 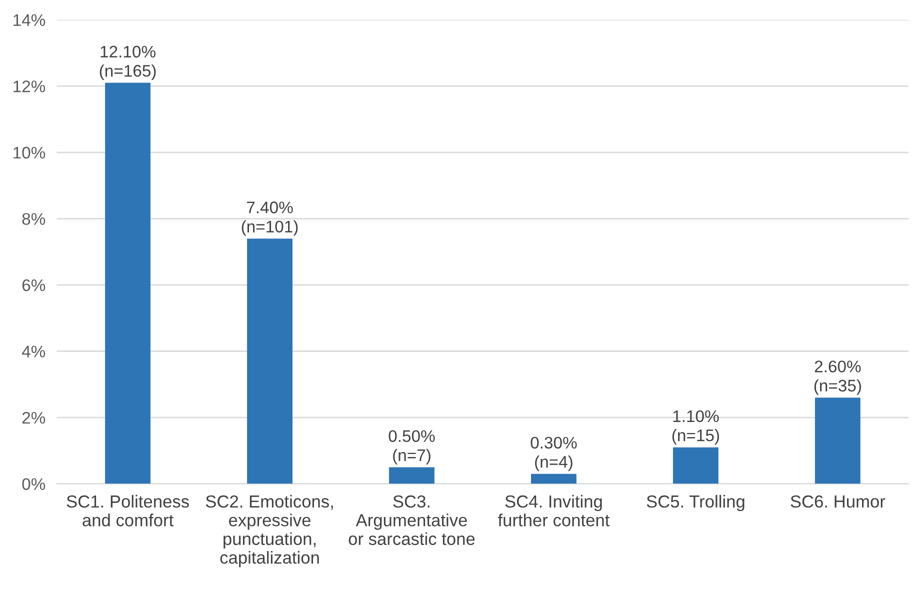 I want to click on y-tick-label: 12%, so click(x=30, y=86).